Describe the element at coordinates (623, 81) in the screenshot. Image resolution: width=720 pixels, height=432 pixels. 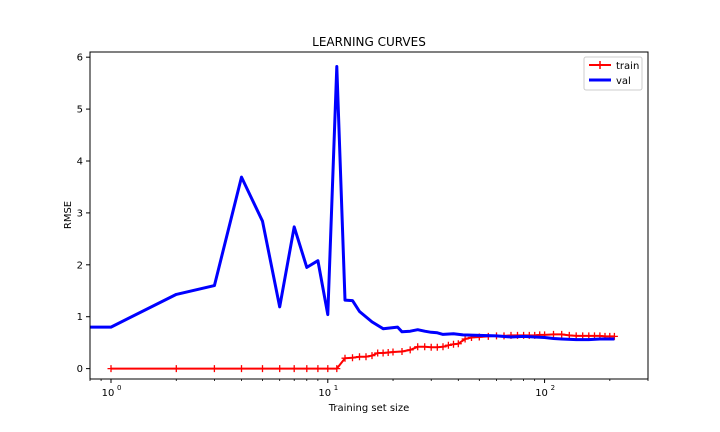
I see `legend-val-label: val` at that location.